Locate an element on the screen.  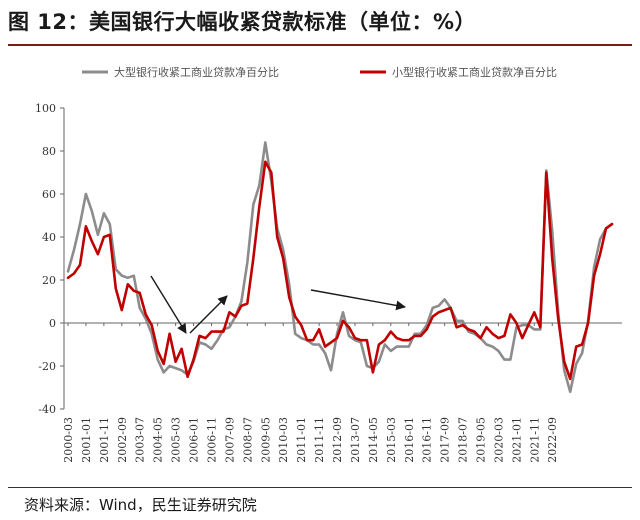
x-tick-label: 2001-11 is located at coordinates (104, 440).